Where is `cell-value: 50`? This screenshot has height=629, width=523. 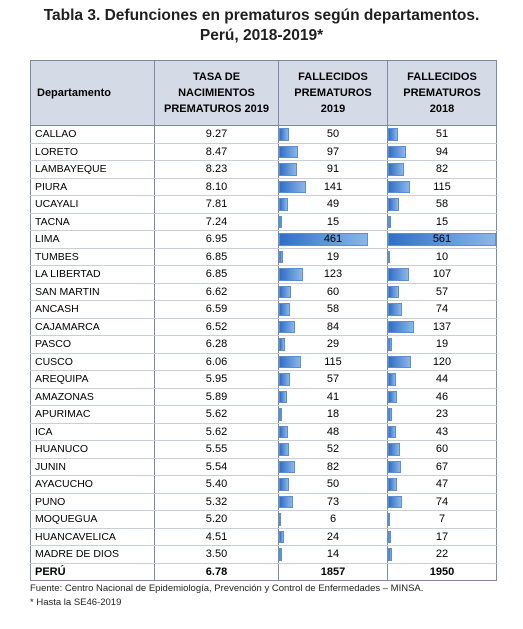 cell-value: 50 is located at coordinates (333, 484).